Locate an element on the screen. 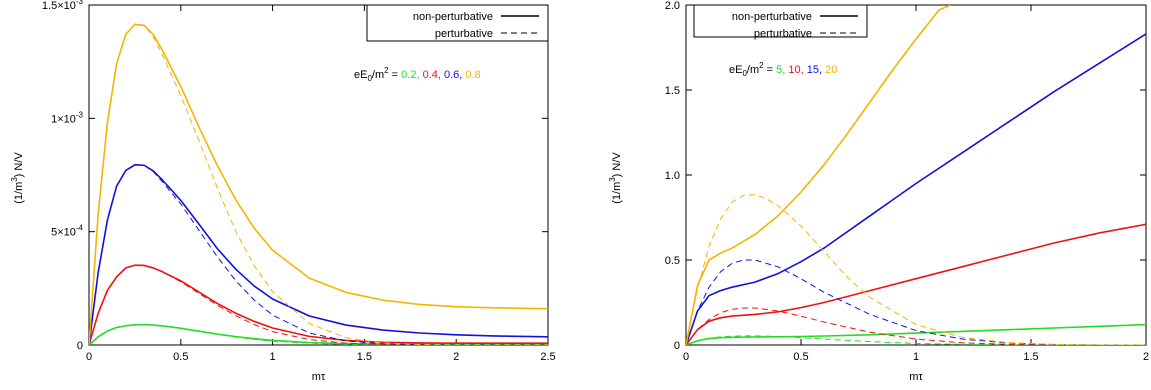 This screenshot has height=390, width=1151. parameter-annotation: eE0/m2 = 5, 10, 15, 20 is located at coordinates (783, 69).